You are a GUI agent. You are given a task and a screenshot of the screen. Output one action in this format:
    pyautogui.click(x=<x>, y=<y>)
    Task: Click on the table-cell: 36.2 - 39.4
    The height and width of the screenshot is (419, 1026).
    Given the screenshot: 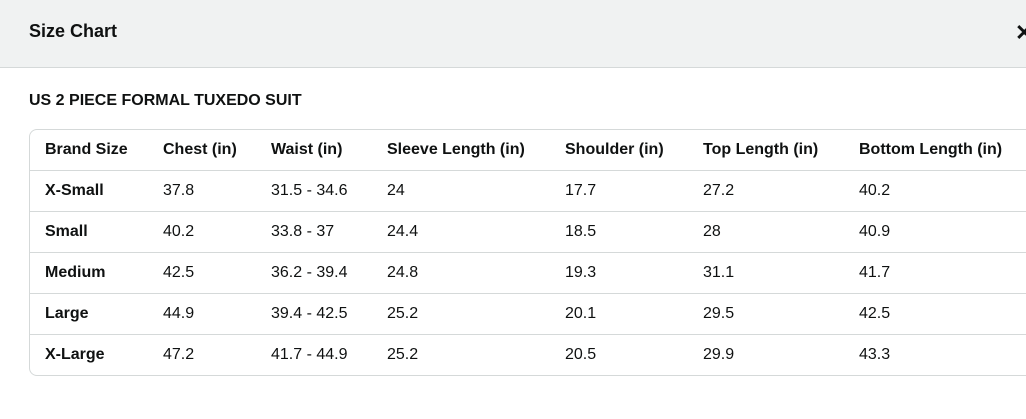 What is the action you would take?
    pyautogui.click(x=329, y=273)
    